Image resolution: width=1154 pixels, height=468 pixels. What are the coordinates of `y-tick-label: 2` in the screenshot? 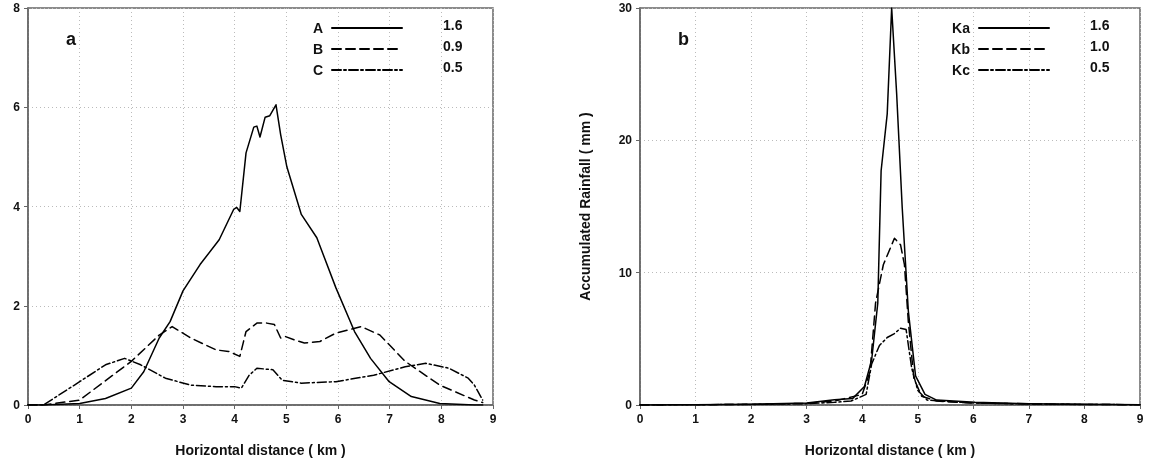 It's located at (17, 305).